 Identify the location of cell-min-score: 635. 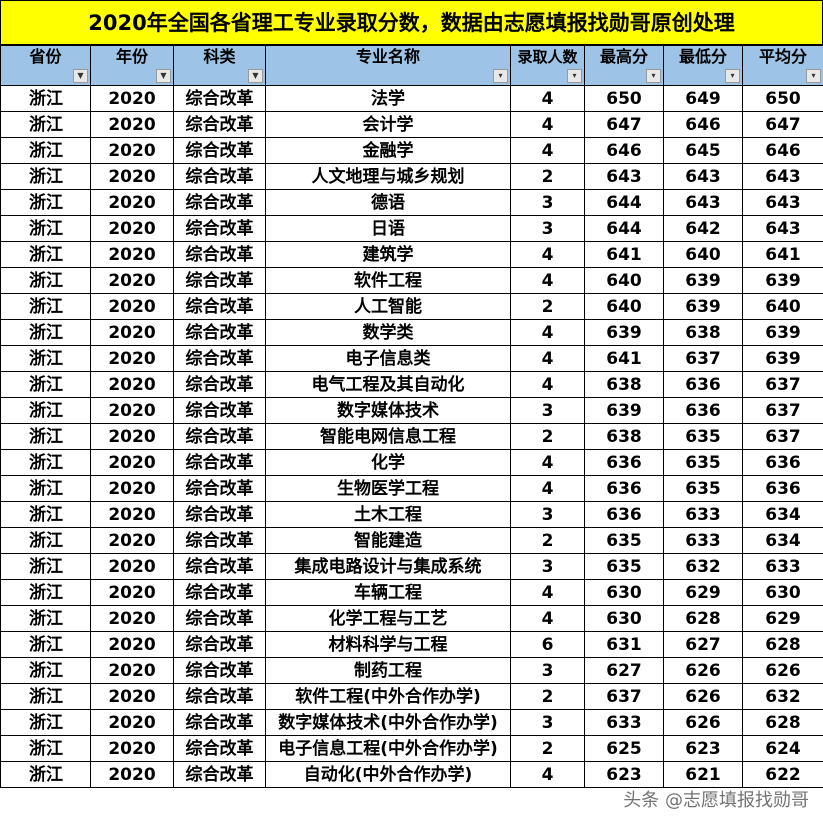
(703, 462).